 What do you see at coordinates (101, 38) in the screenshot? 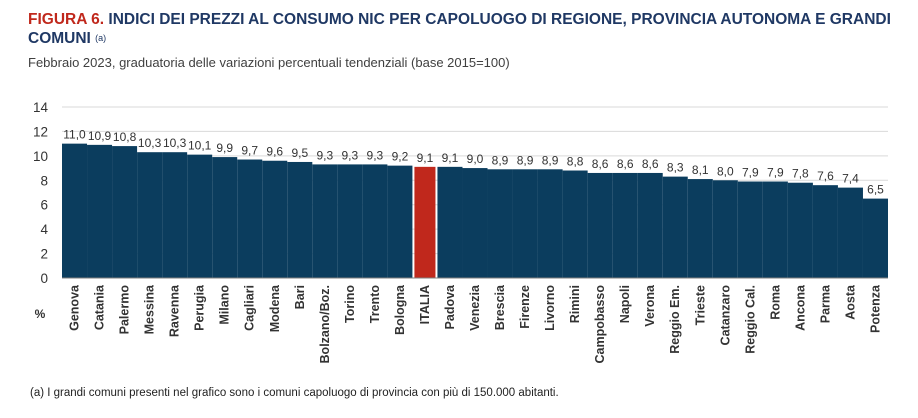
I see `title-note-marker: (a)` at bounding box center [101, 38].